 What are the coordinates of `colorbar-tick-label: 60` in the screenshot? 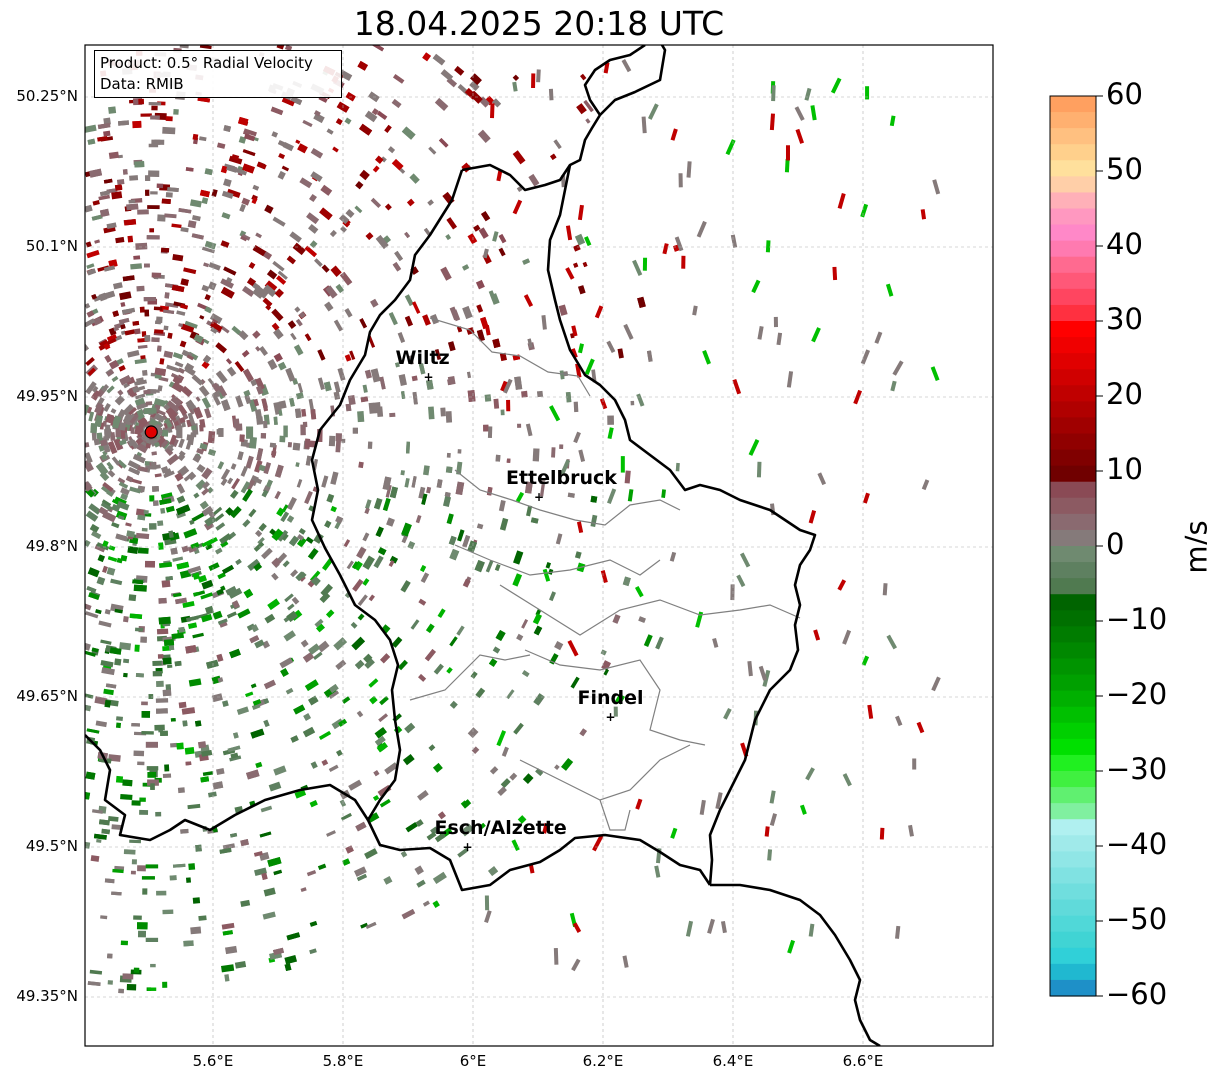 It's located at (1124, 94).